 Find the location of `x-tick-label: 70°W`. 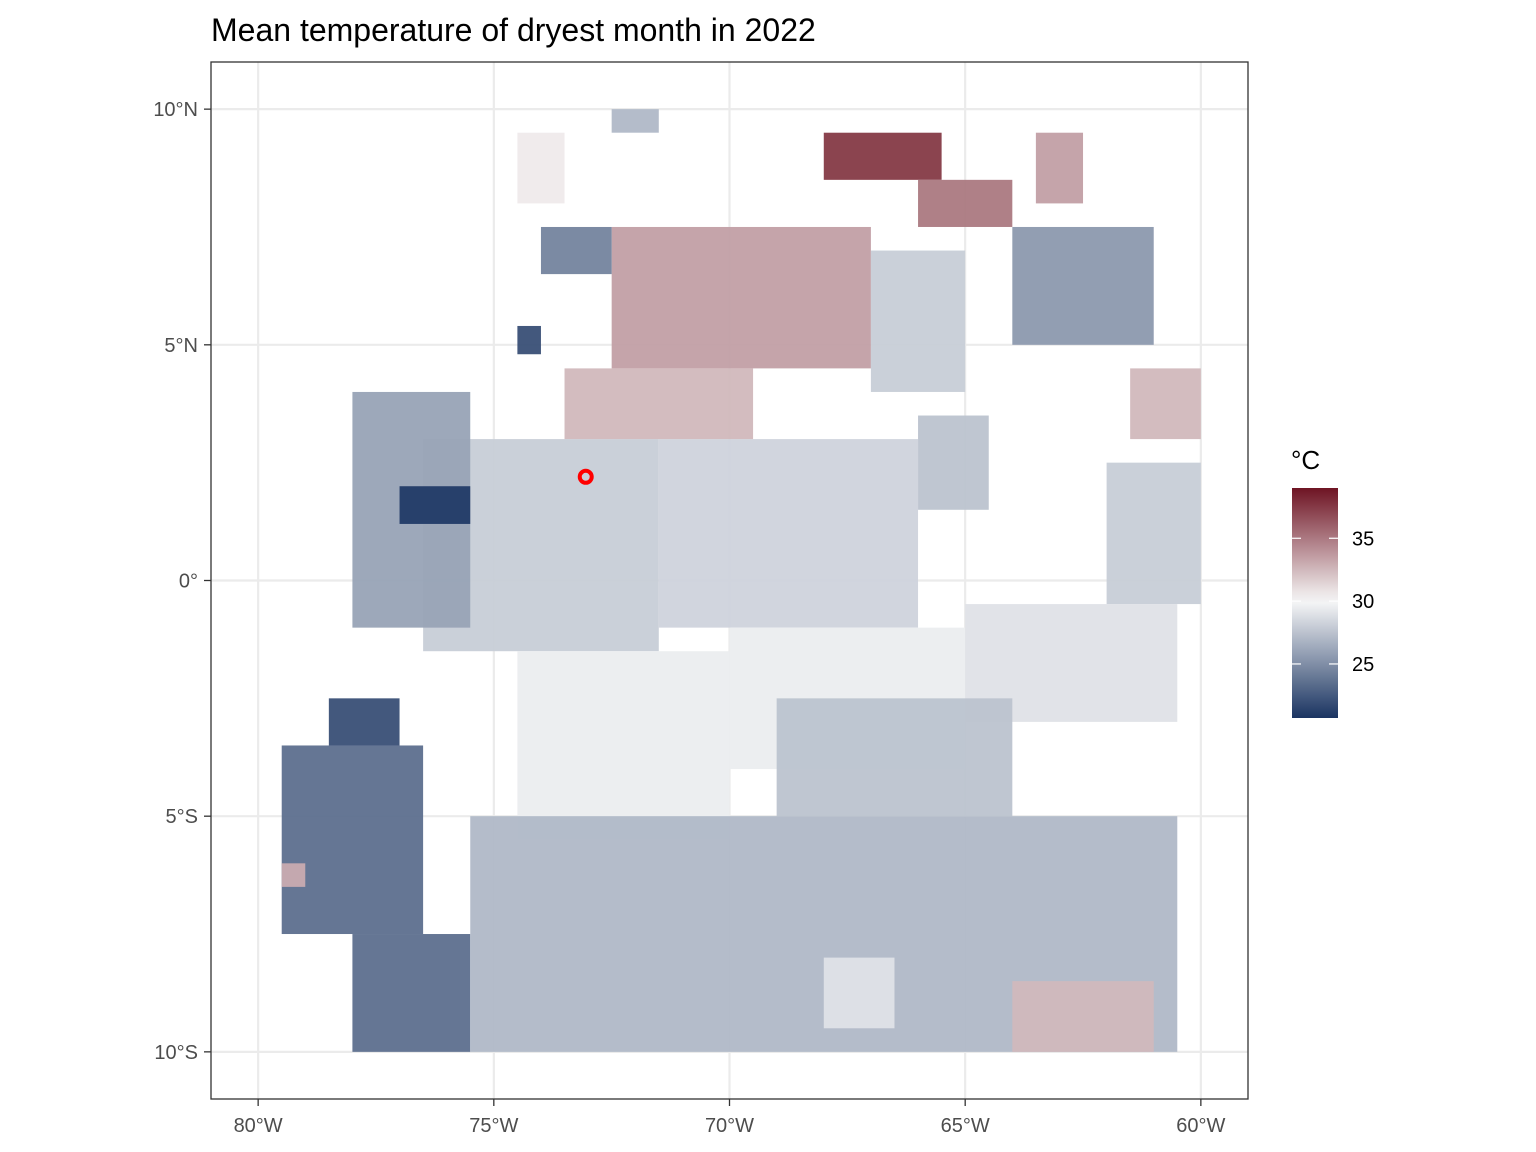

x-tick-label: 70°W is located at coordinates (729, 1126).